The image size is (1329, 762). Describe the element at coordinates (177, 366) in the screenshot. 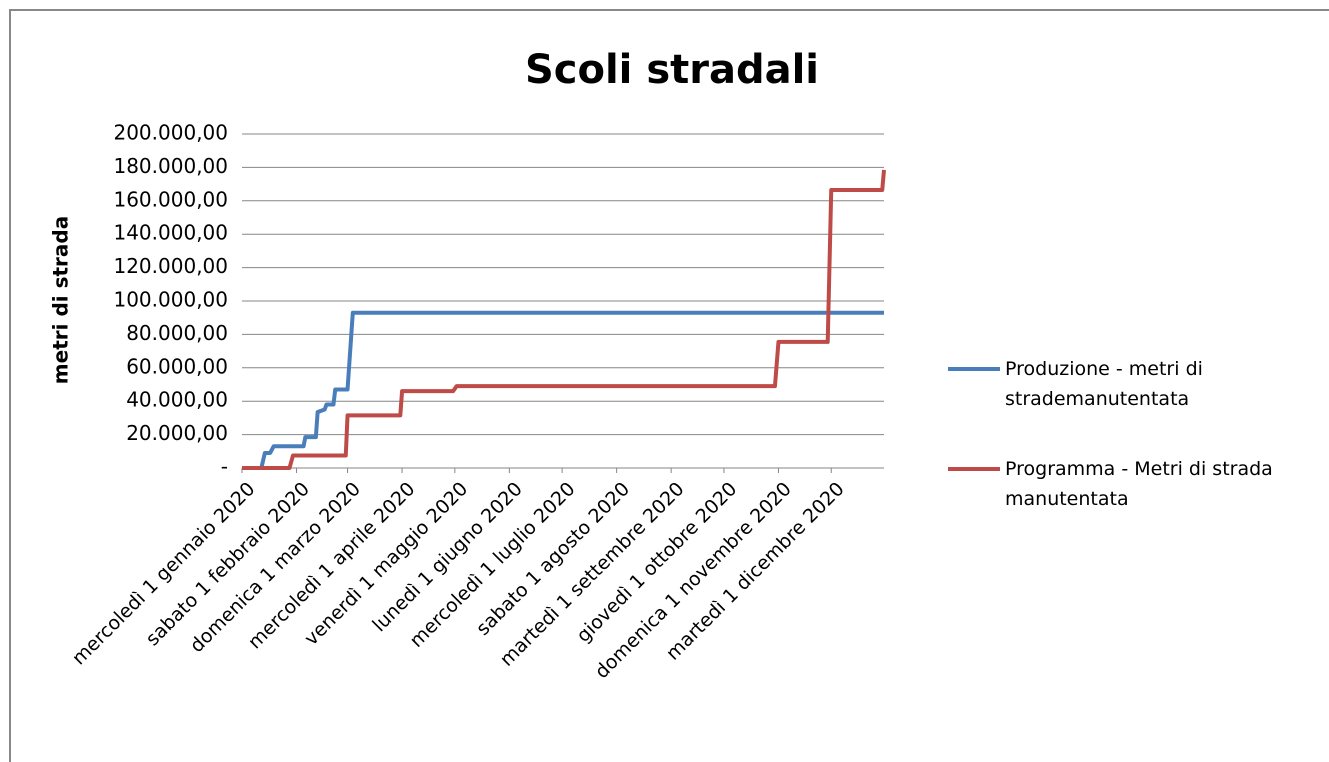

I see `y-tick-label: 60.000,00` at that location.